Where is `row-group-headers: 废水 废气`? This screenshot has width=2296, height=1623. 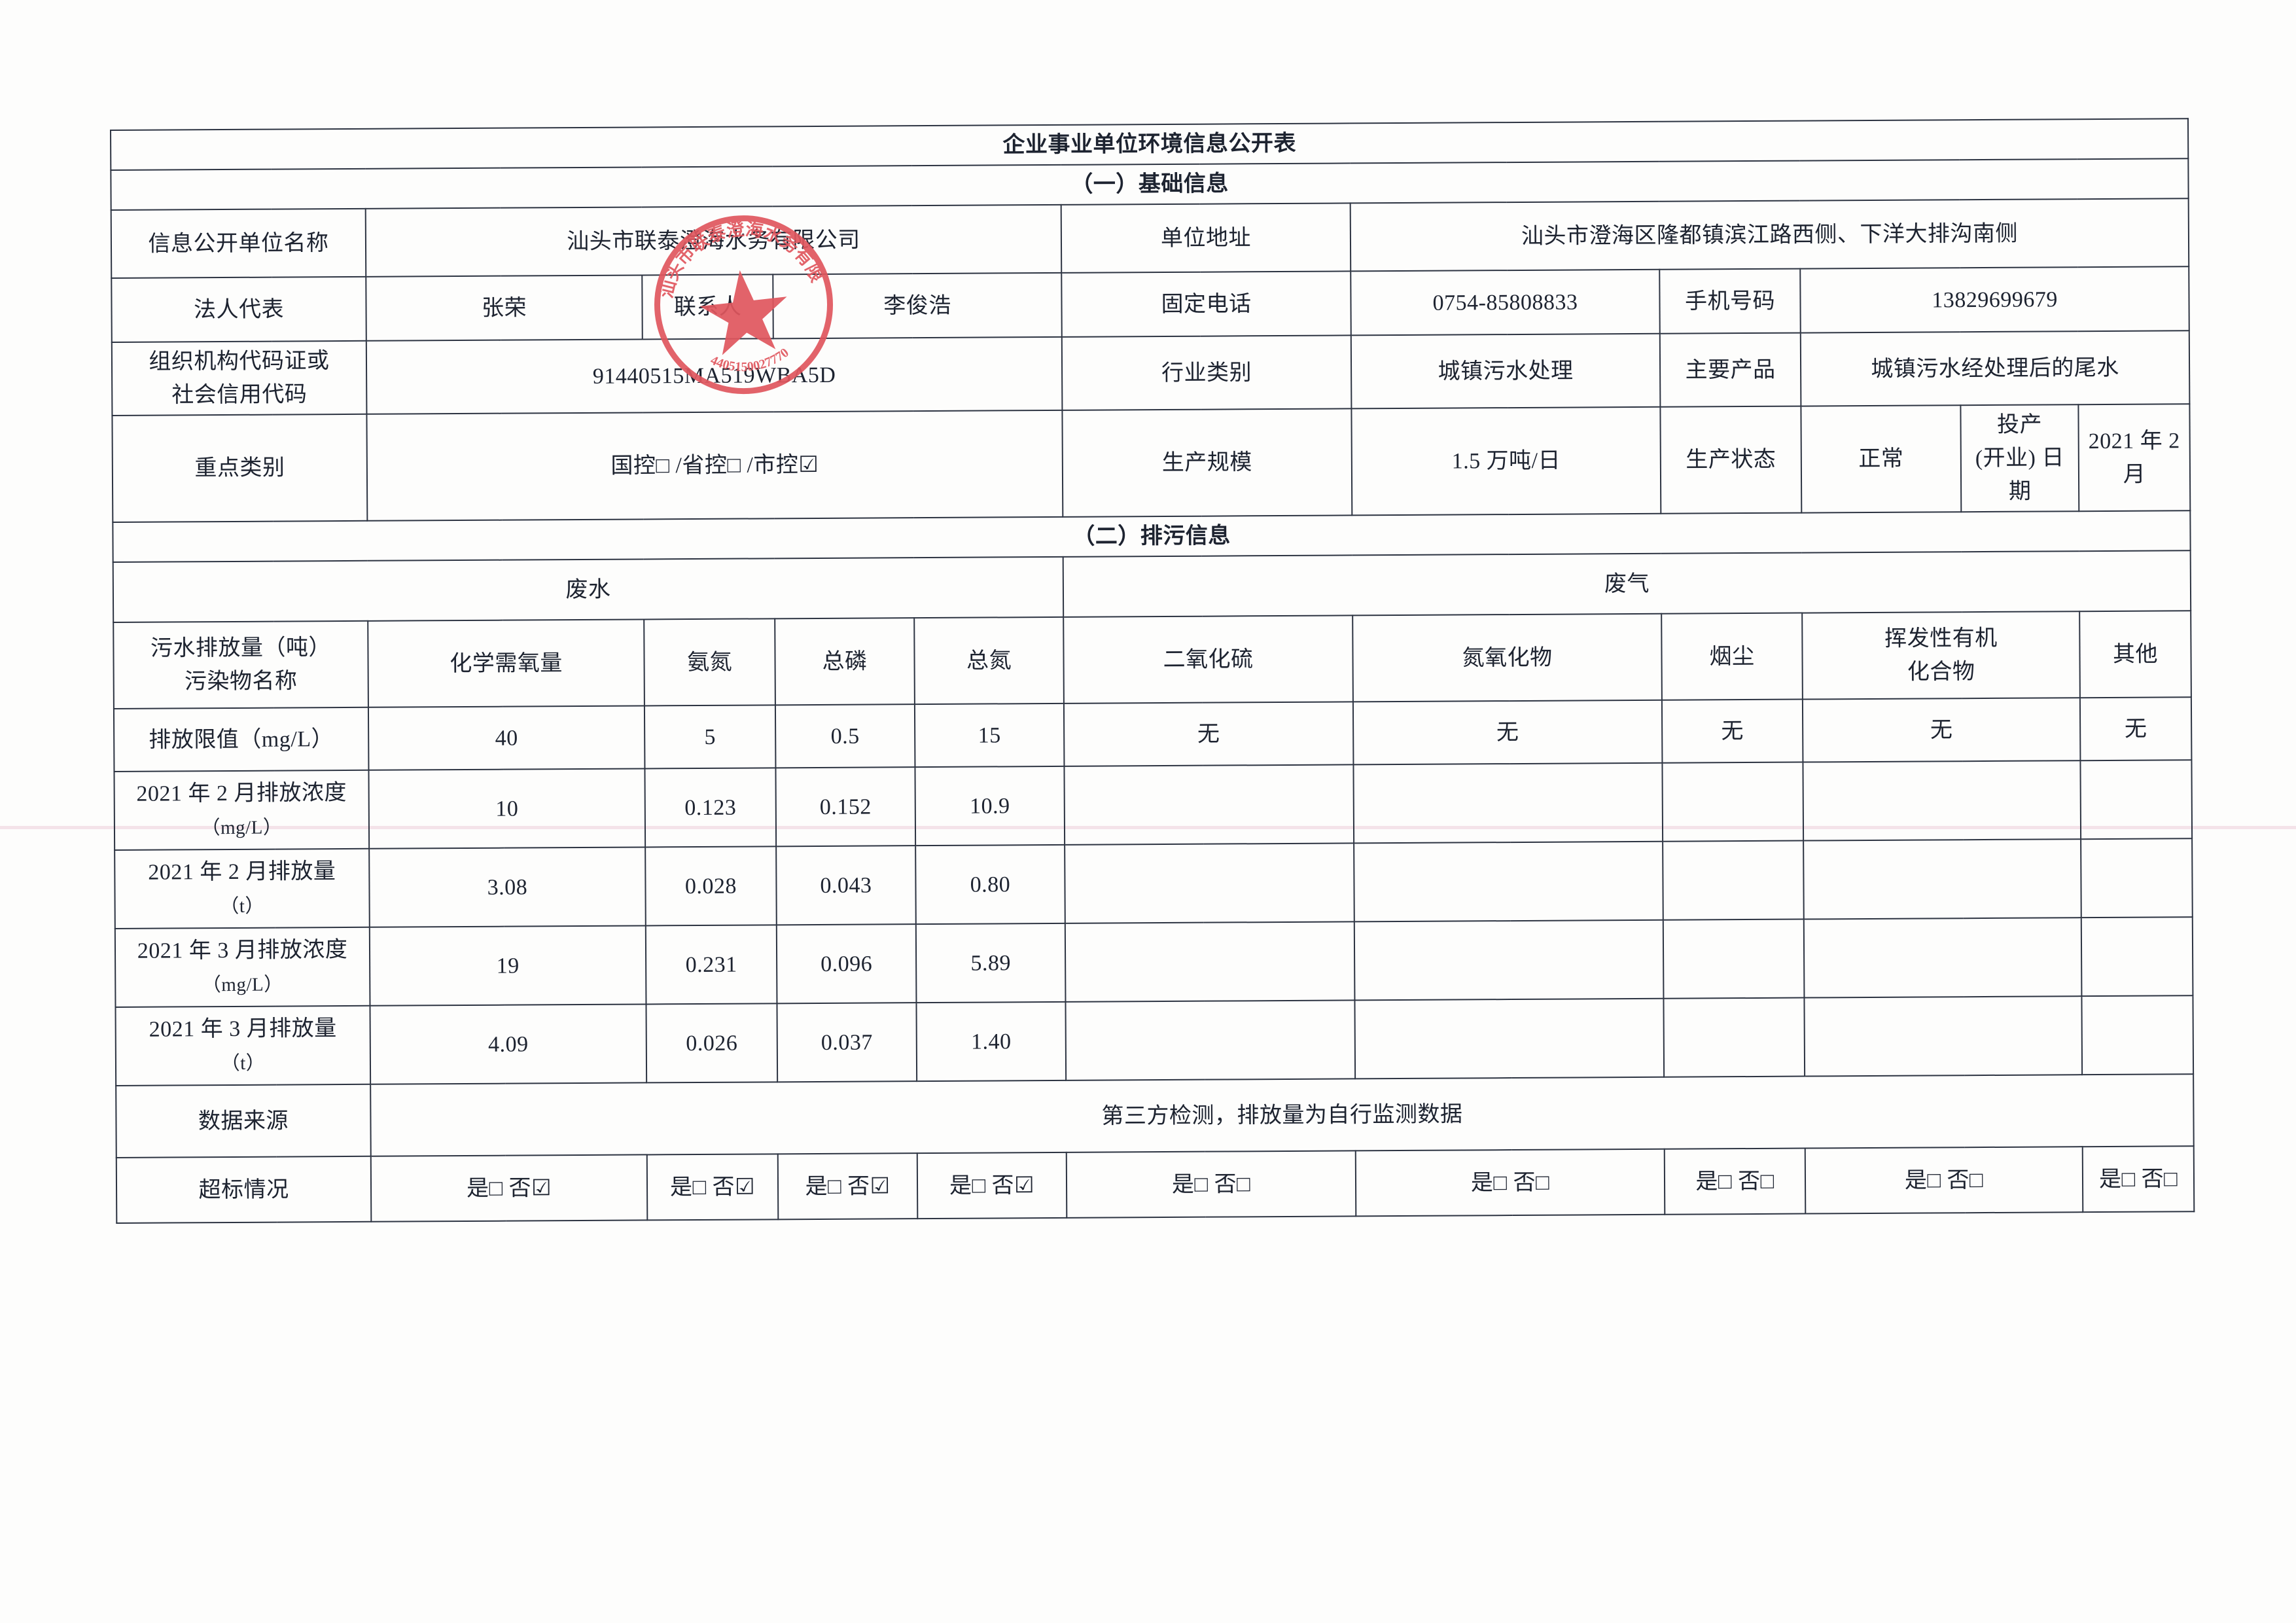 row-group-headers: 废水 废气 is located at coordinates (1152, 586).